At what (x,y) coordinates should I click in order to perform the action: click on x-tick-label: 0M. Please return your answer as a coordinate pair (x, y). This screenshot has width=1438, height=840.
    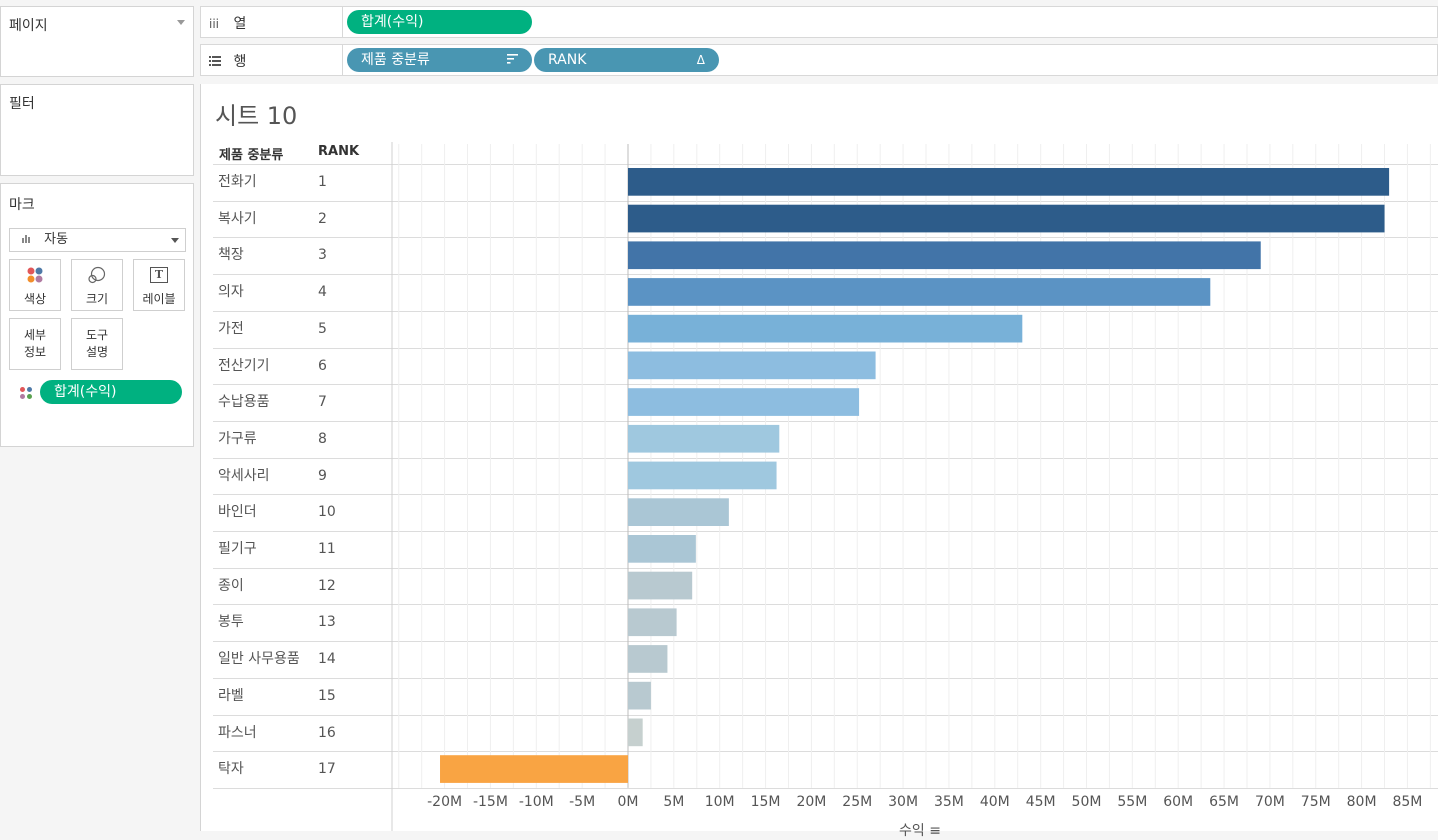
    Looking at the image, I should click on (628, 802).